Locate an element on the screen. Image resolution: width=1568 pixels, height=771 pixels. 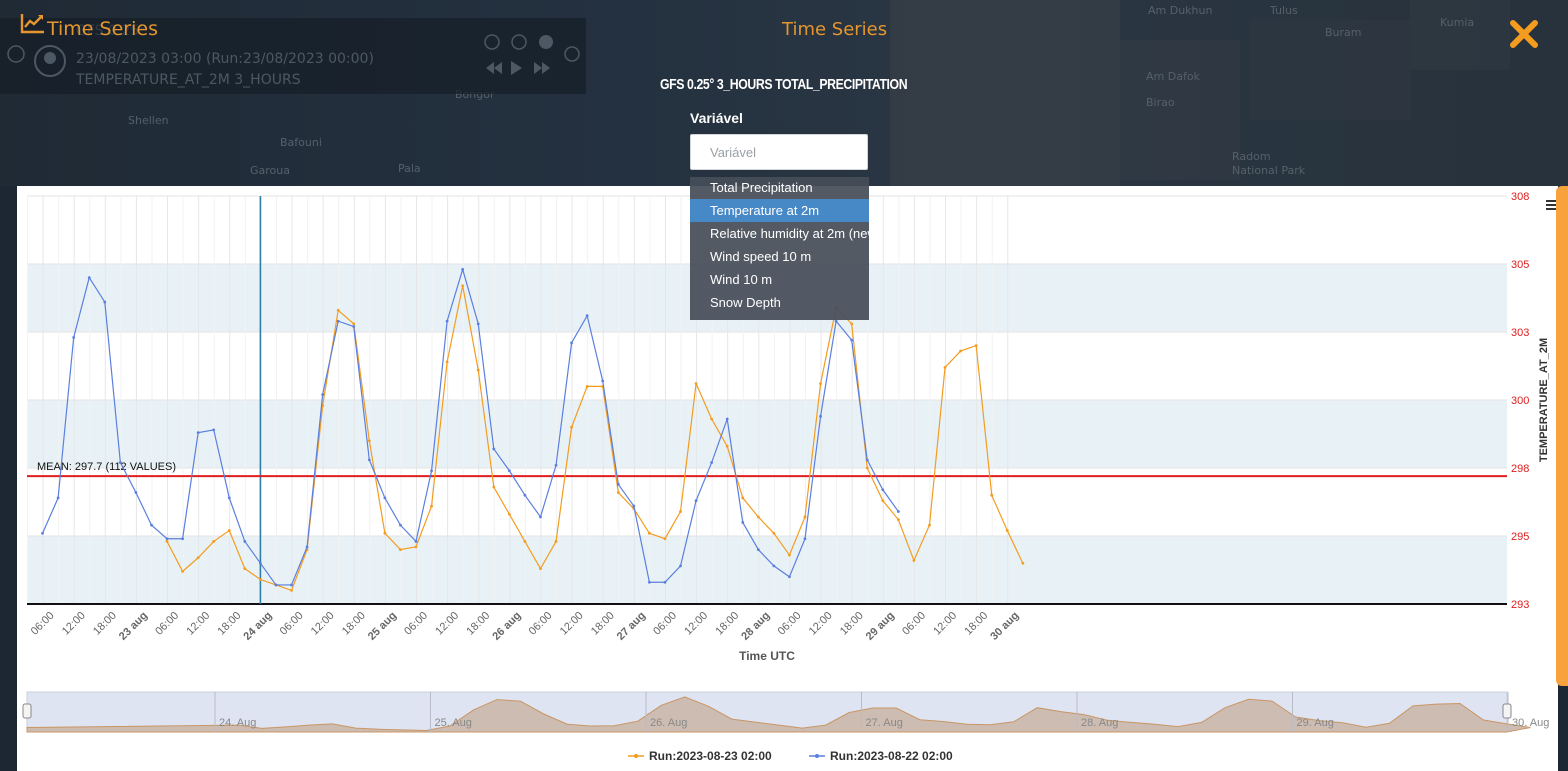
y-tick-label: 308 is located at coordinates (1520, 197).